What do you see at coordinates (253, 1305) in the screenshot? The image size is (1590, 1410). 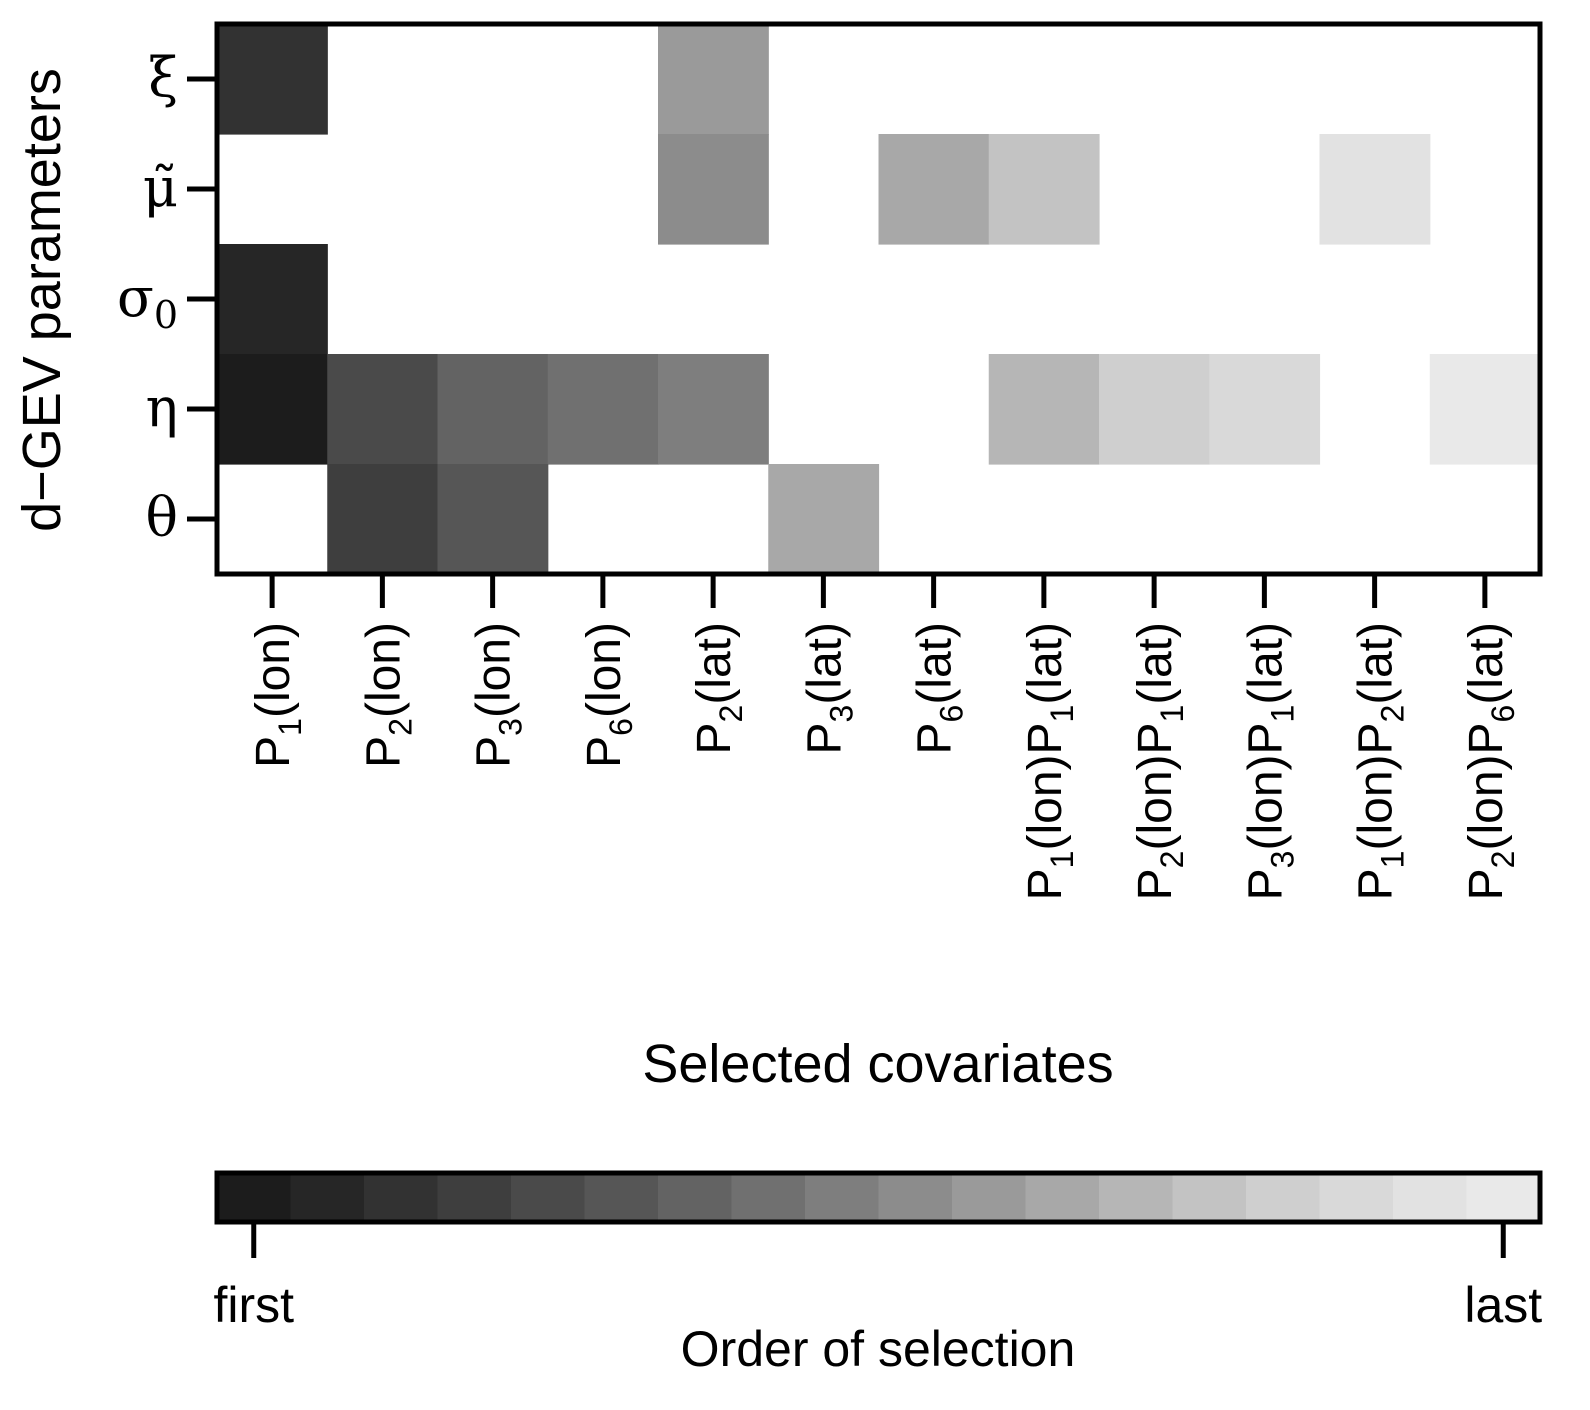 I see `colorbar-first-label: first` at bounding box center [253, 1305].